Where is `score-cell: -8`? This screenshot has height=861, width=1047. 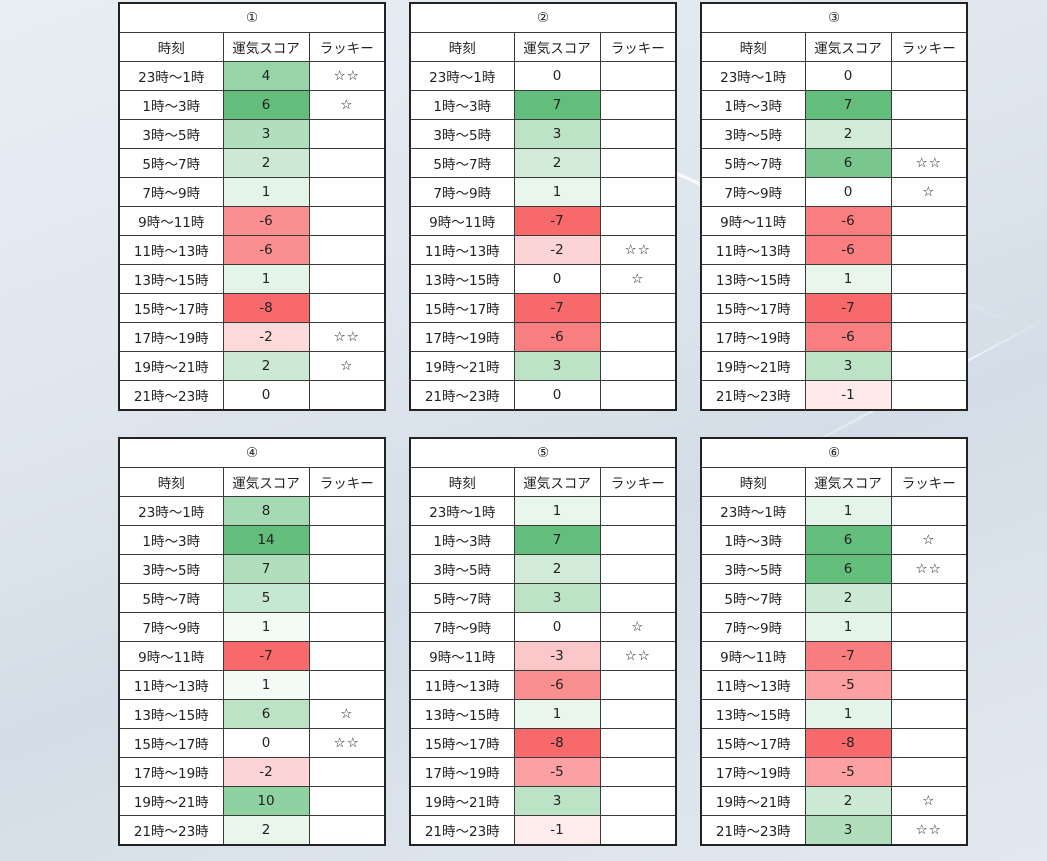
score-cell: -8 is located at coordinates (266, 308).